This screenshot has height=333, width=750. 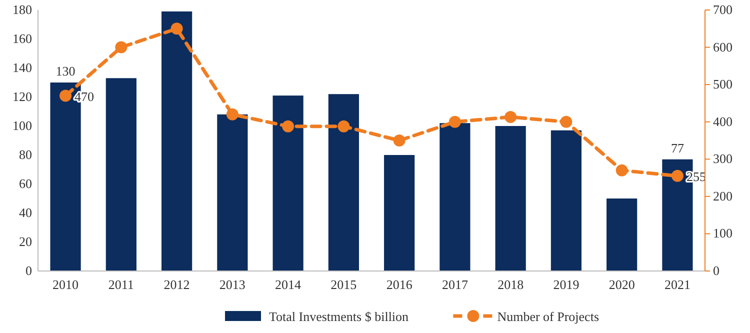 What do you see at coordinates (339, 316) in the screenshot?
I see `legend-label: Total Investments $ billion` at bounding box center [339, 316].